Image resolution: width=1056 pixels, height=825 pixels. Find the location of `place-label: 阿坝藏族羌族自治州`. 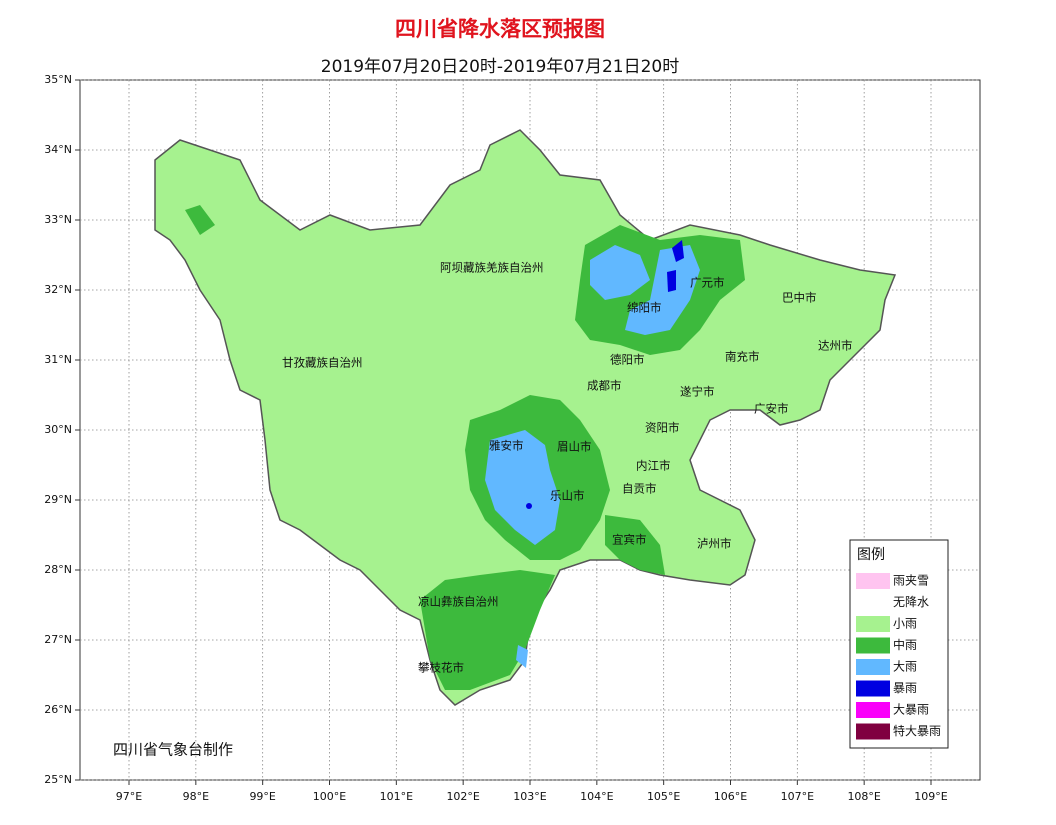

place-label: 阿坝藏族羌族自治州 is located at coordinates (492, 268).